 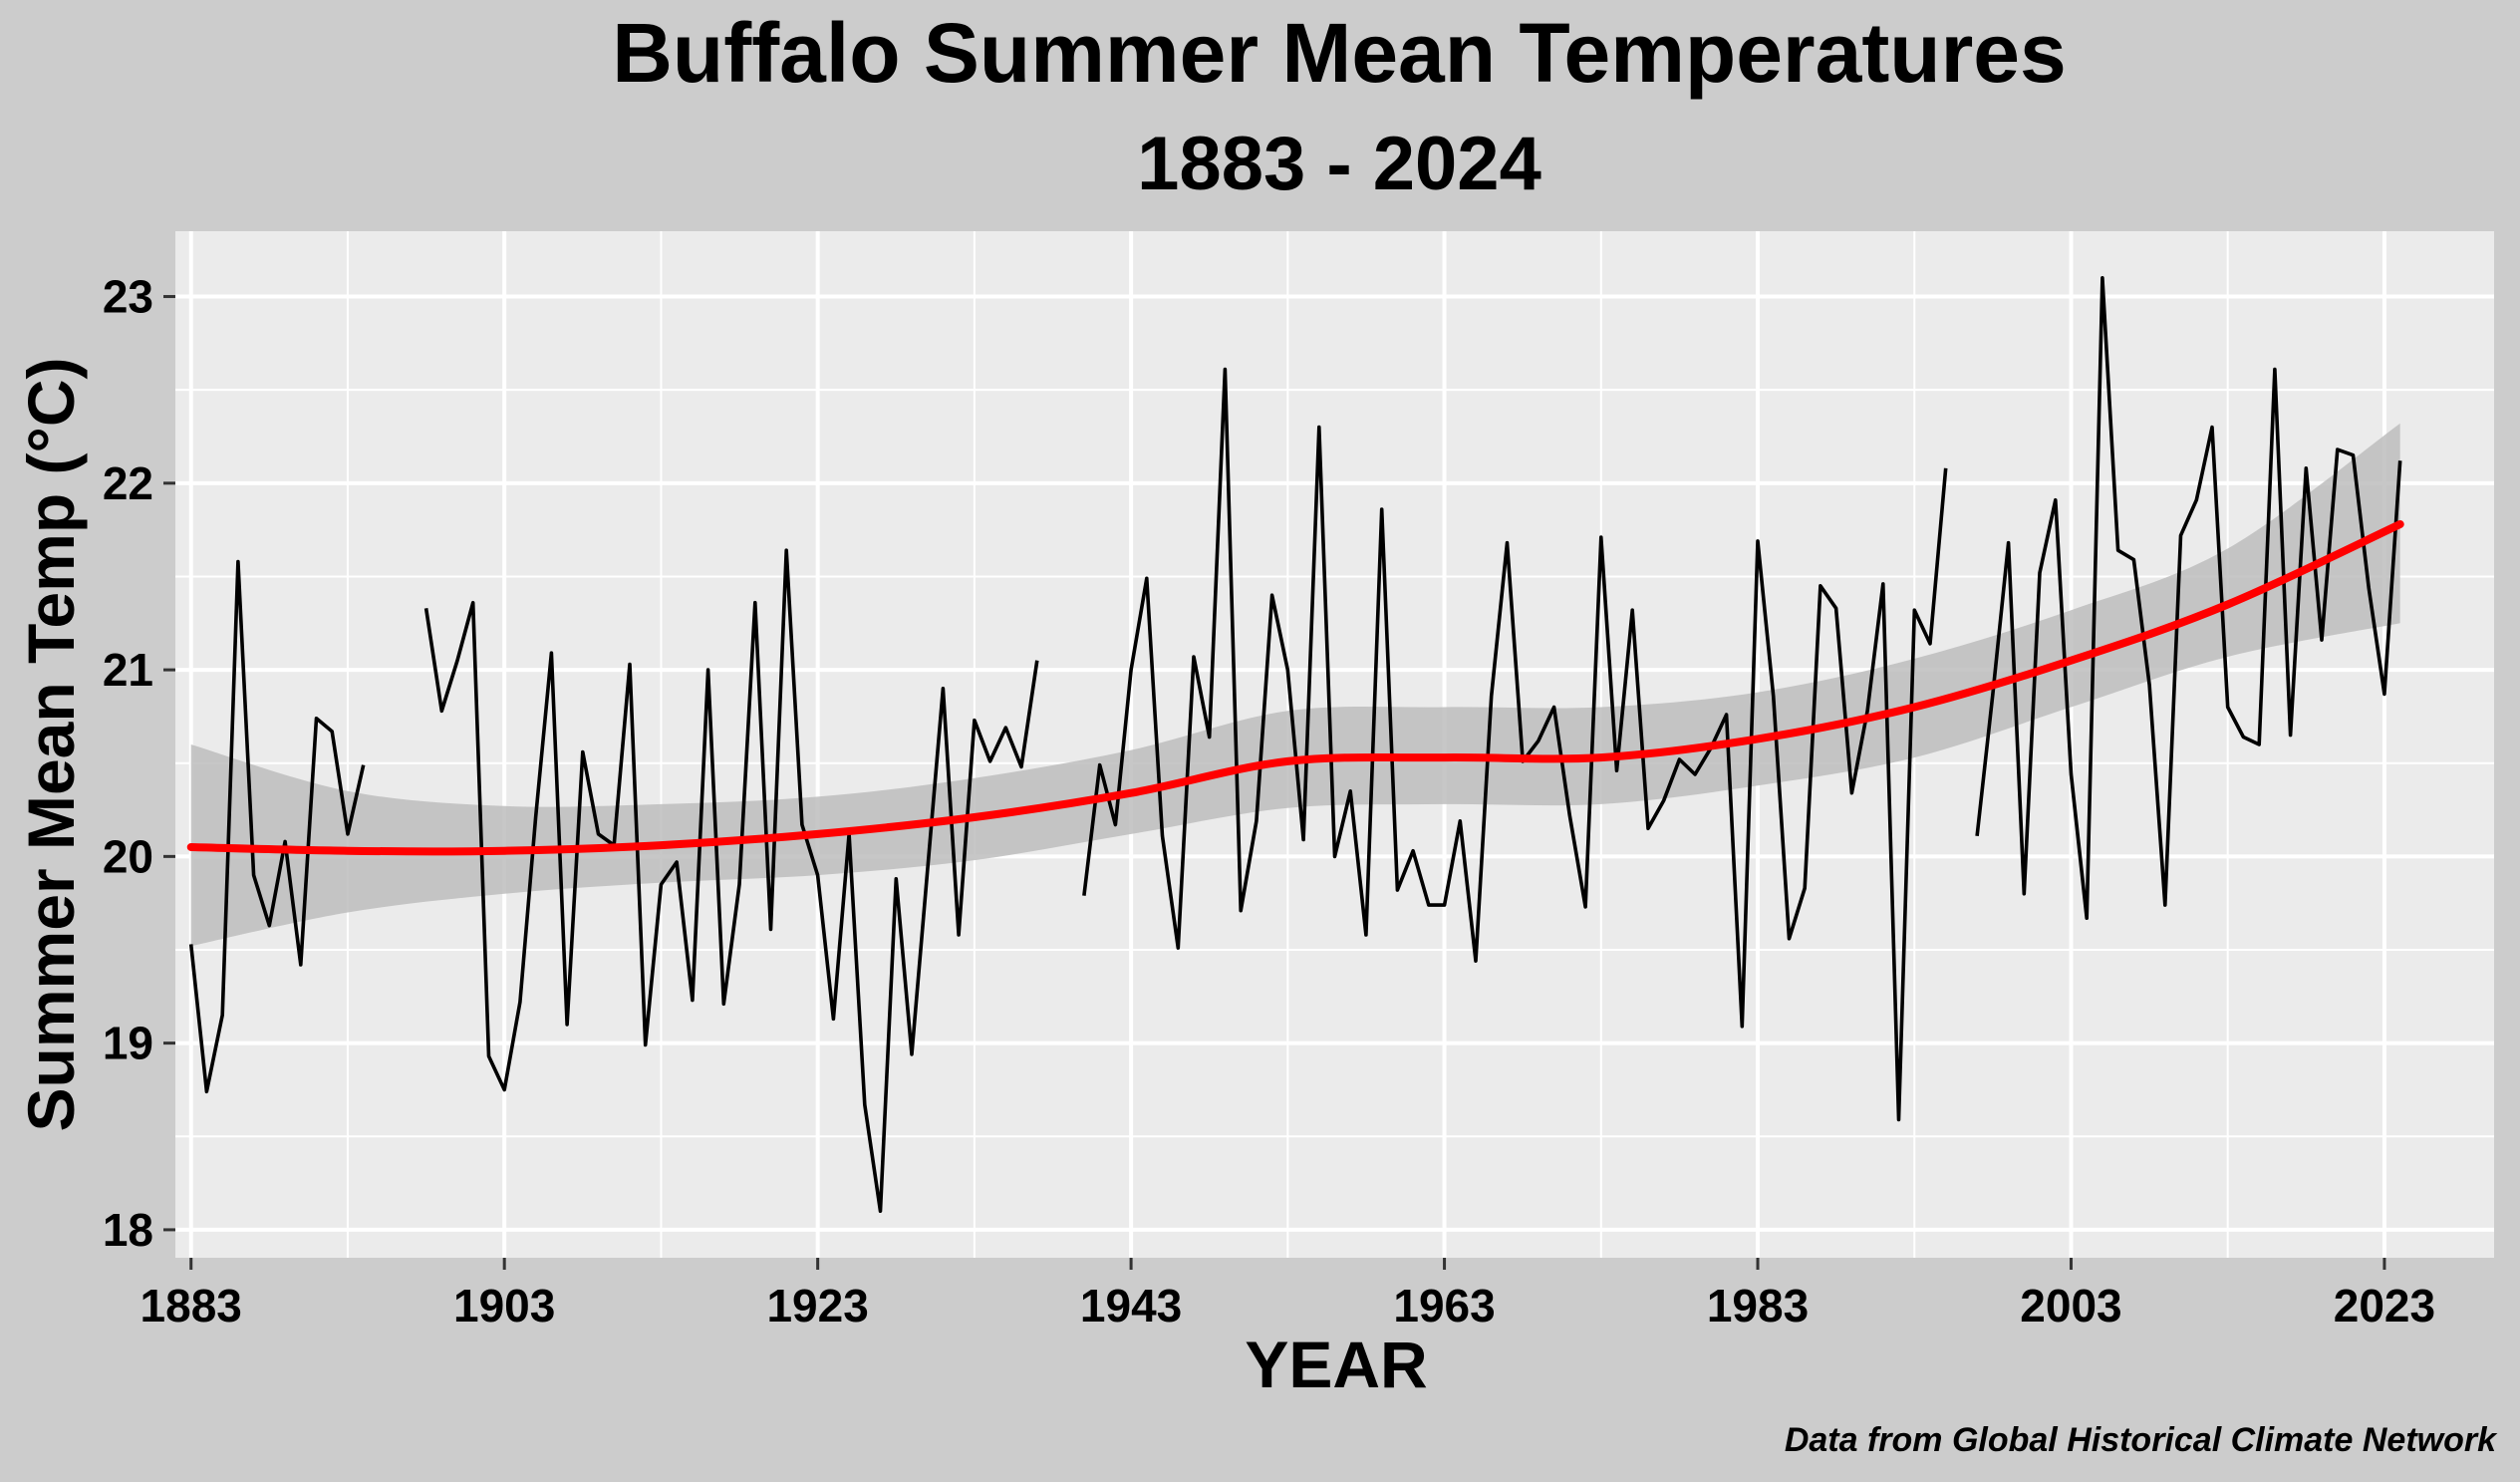 I want to click on x-tick-label: 1883, so click(x=191, y=1306).